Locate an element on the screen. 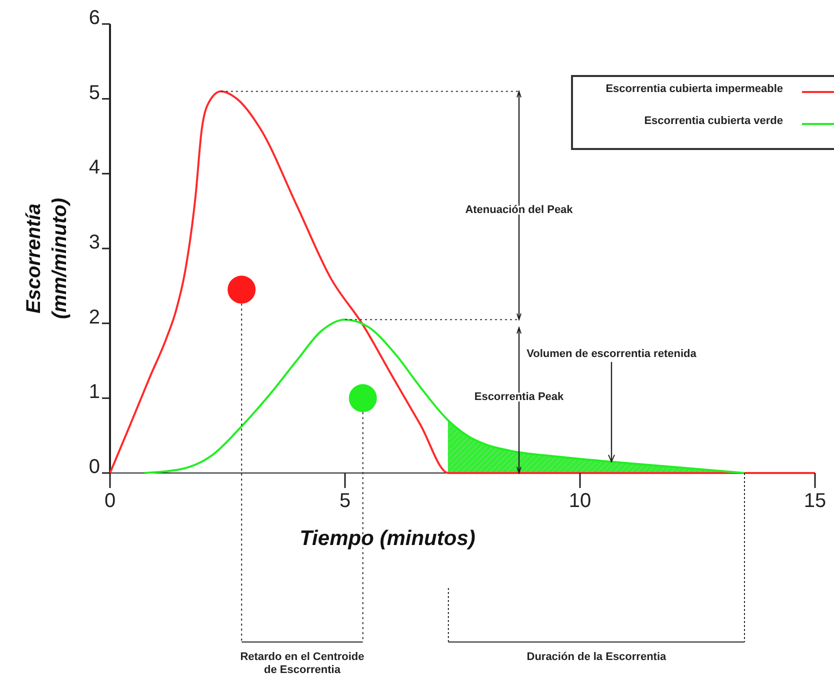 This screenshot has width=834, height=676. x-tick-label: 15 is located at coordinates (815, 501).